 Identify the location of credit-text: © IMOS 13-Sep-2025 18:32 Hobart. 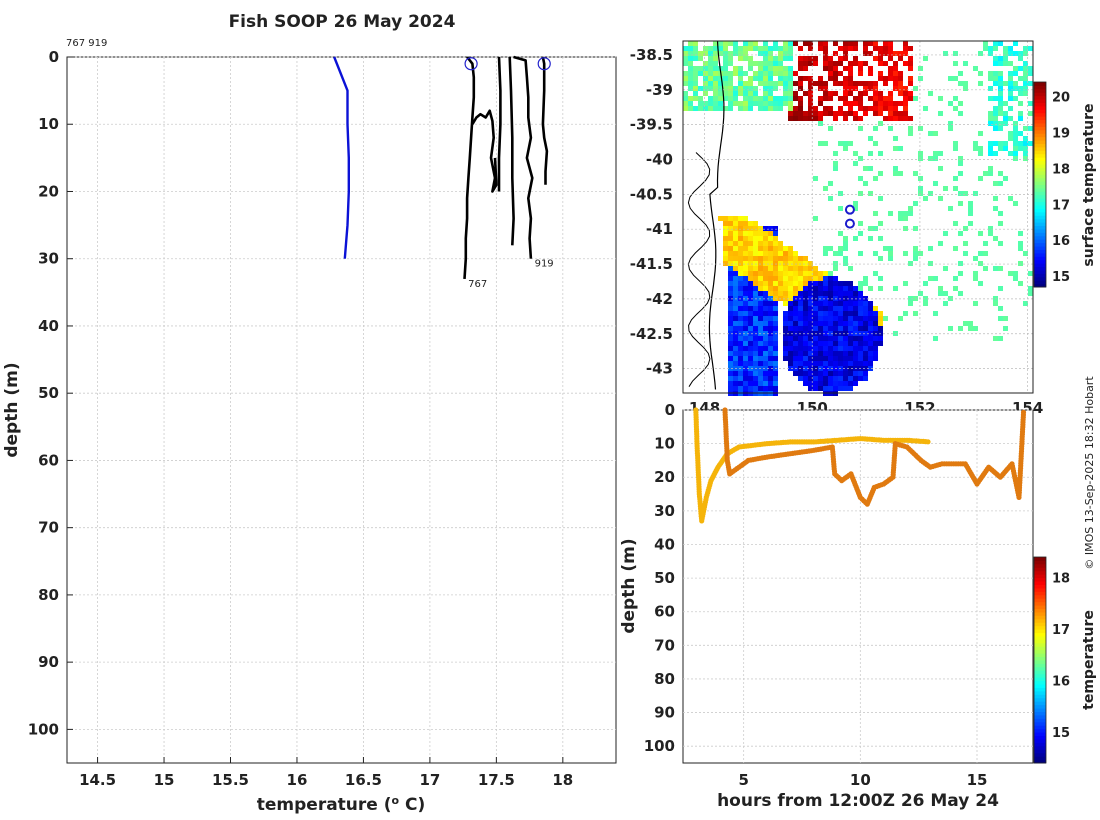
(1089, 473).